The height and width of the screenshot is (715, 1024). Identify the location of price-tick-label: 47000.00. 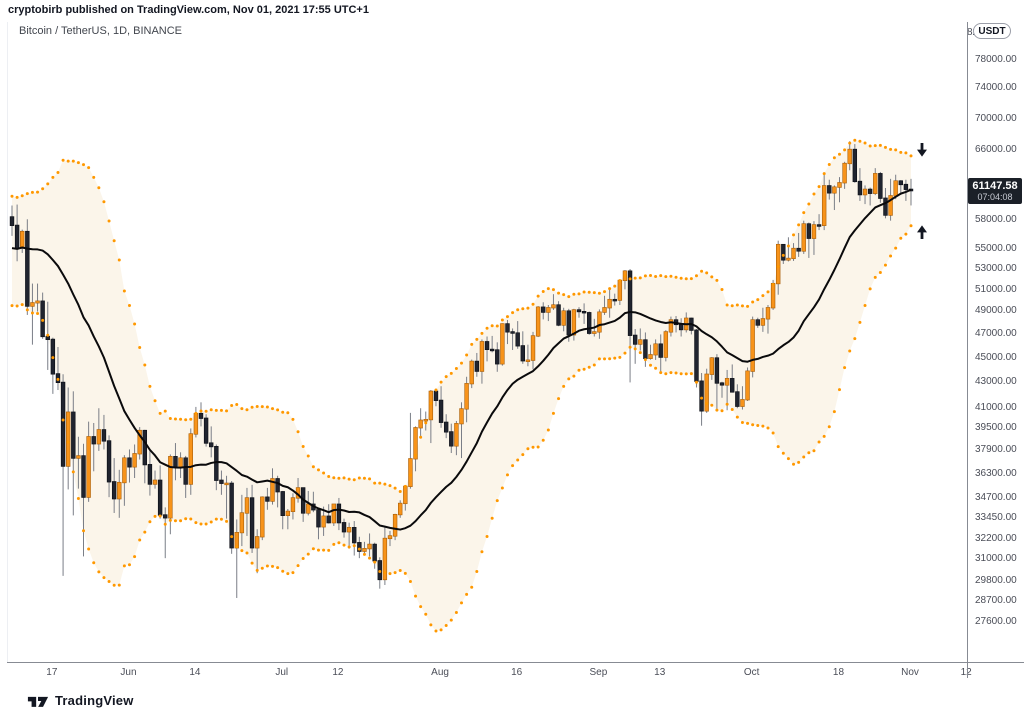
(996, 334).